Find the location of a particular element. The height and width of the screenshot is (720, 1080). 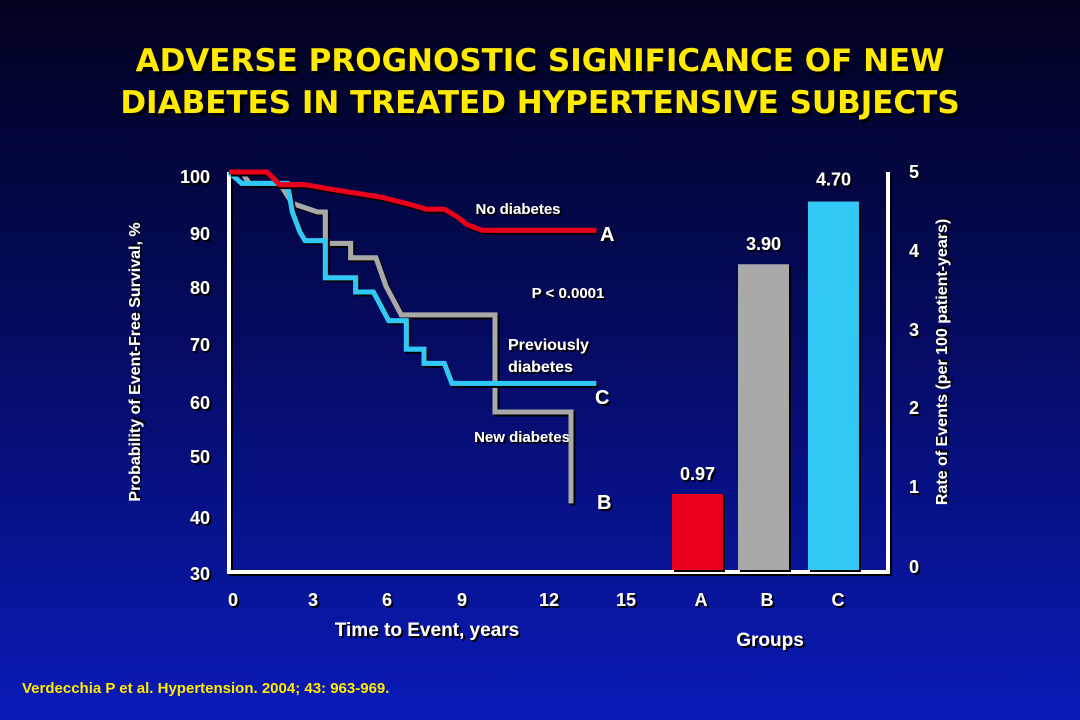

groups-axis-label: Groups is located at coordinates (770, 640).